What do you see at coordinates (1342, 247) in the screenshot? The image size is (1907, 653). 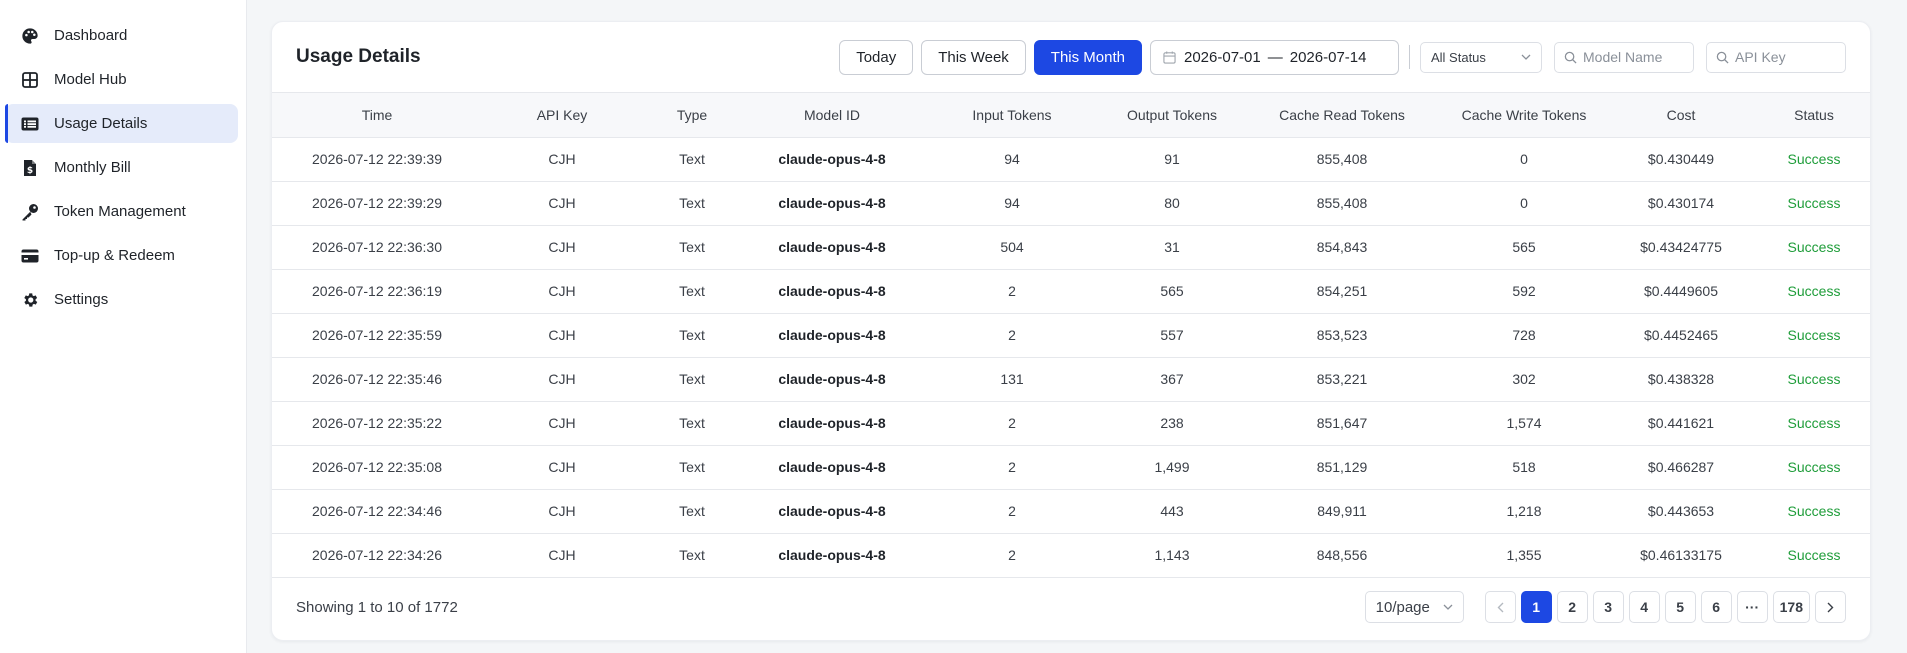 I see `cell-cache-read-tokens: 854,843` at bounding box center [1342, 247].